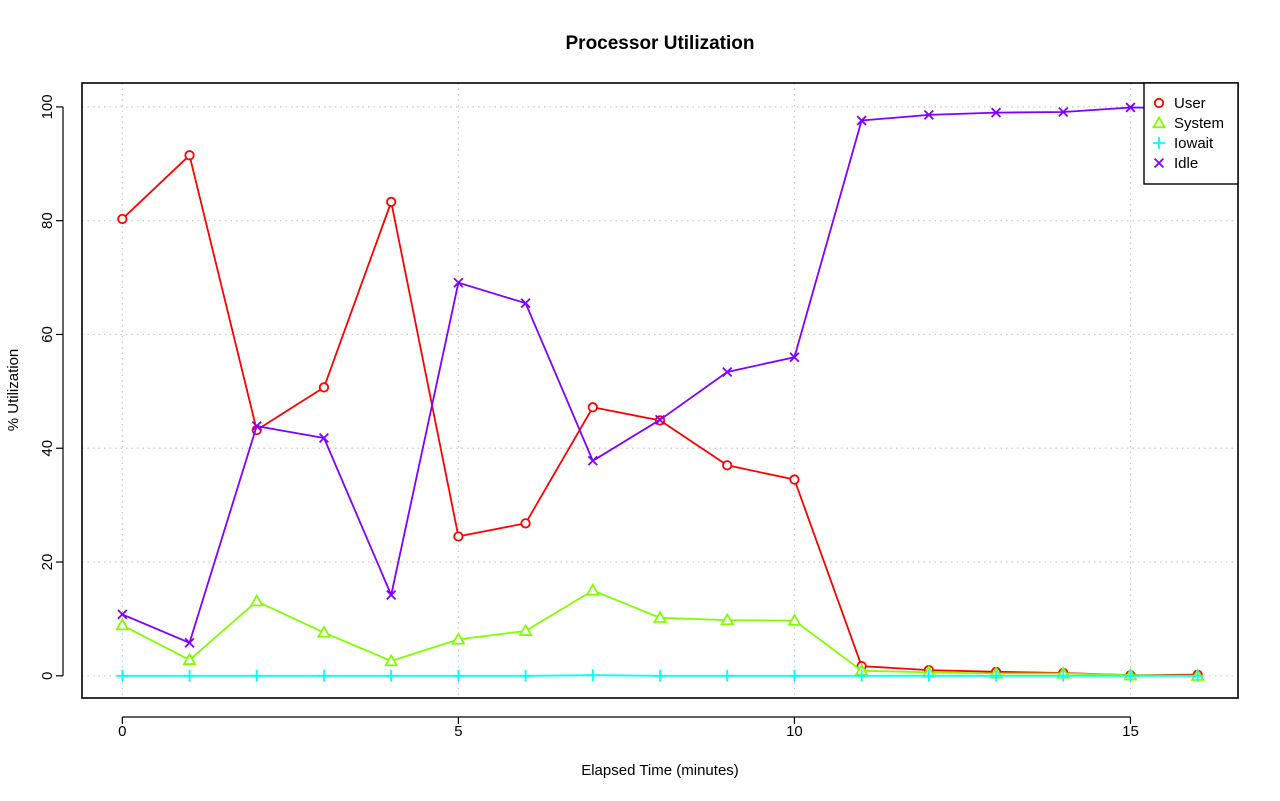 The height and width of the screenshot is (801, 1280). Describe the element at coordinates (1159, 163) in the screenshot. I see `legend-marker-idle` at that location.